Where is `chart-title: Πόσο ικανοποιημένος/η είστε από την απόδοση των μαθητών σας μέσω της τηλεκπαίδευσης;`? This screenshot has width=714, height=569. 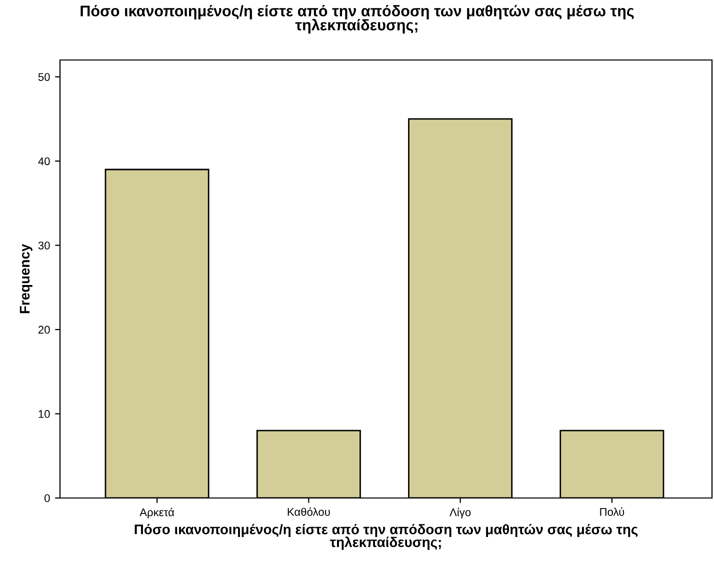
chart-title: Πόσο ικανοποιημένος/η είστε από την απόδοση των μαθητών σας μέσω της τηλεκπαίδευσης; is located at coordinates (357, 19).